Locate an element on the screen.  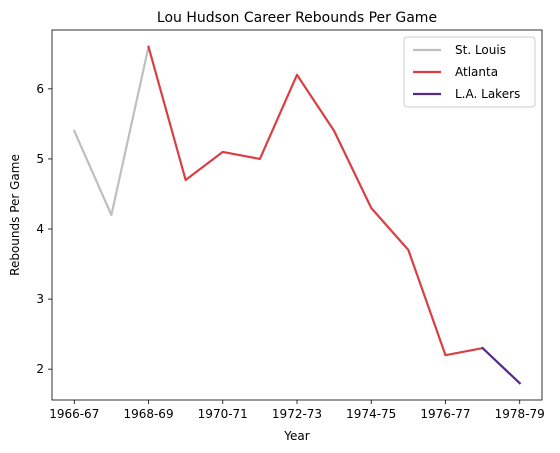
y-tick-label: 5 is located at coordinates (40, 159).